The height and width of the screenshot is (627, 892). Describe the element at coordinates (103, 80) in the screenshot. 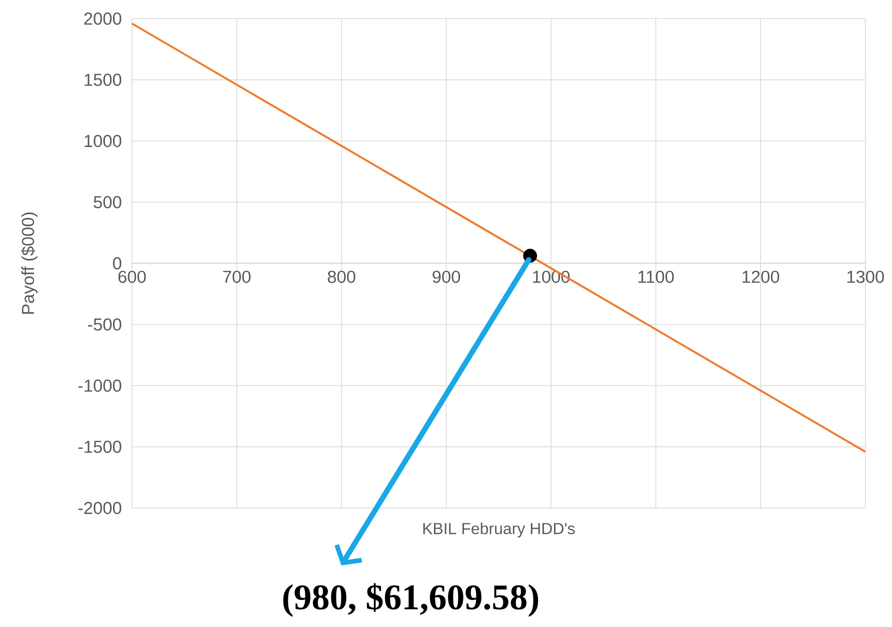

I see `y-tick-label: 1500` at that location.